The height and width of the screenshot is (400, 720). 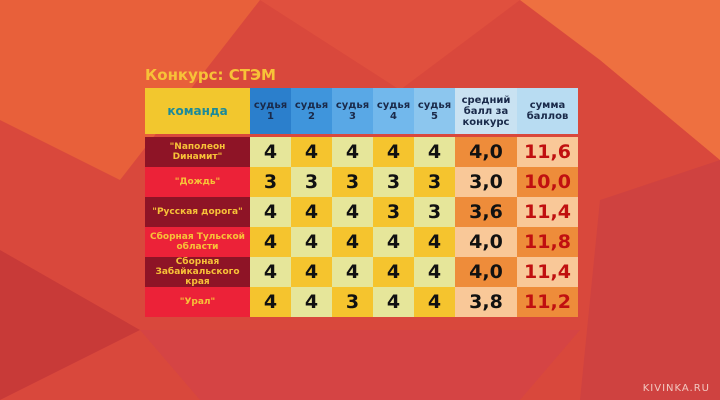 I want to click on table-row: "Дождь" 3 3 3 3 3 3,0 10,0, so click(x=361, y=182).